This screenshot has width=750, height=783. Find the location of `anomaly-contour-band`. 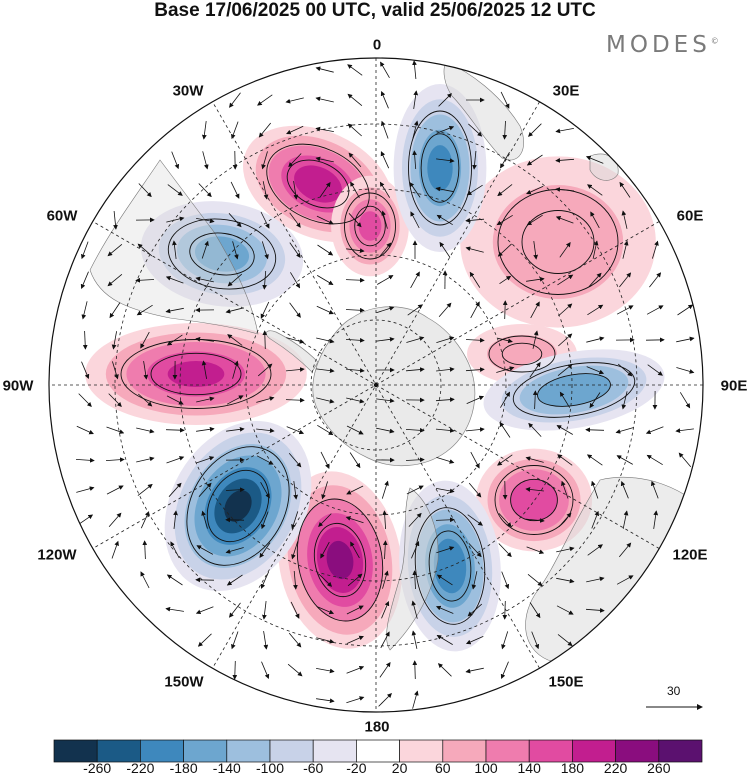

anomaly-contour-band is located at coordinates (318, 184).